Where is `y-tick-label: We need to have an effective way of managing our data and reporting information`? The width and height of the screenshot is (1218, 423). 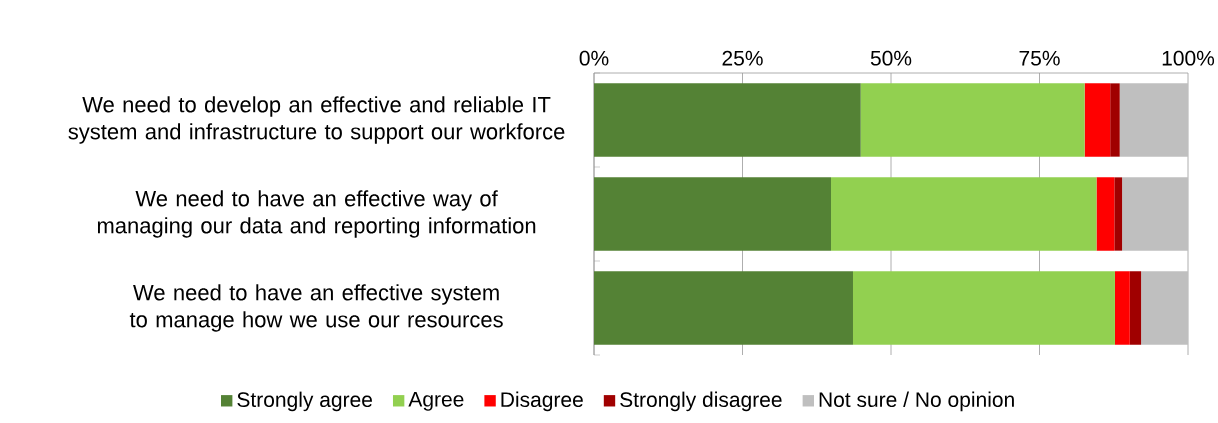
y-tick-label: We need to have an effective way of managing our data and reporting information is located at coordinates (316, 214).